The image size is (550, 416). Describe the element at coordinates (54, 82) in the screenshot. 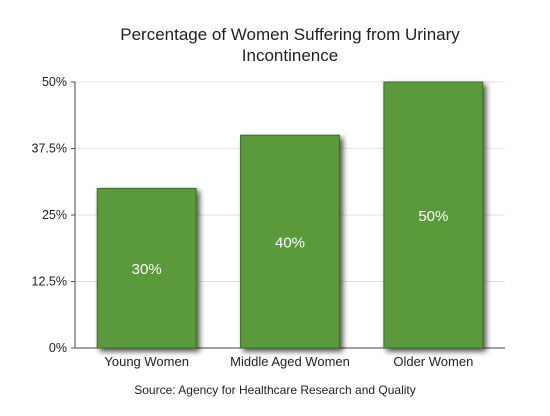

I see `y-tick-label: 50%` at that location.